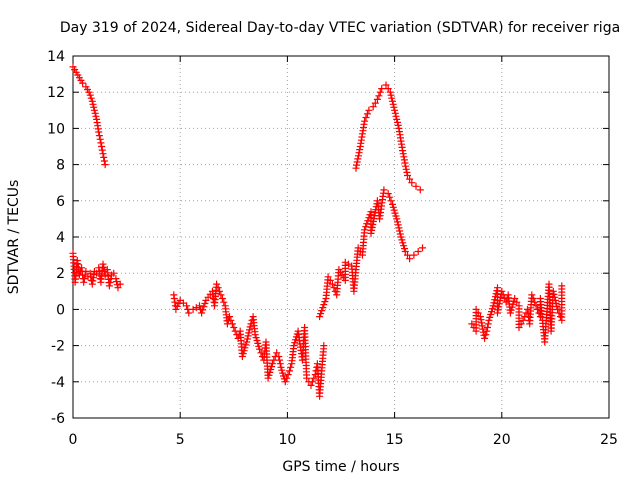 The height and width of the screenshot is (480, 640). Describe the element at coordinates (73, 440) in the screenshot. I see `x-tick-label: 0` at that location.